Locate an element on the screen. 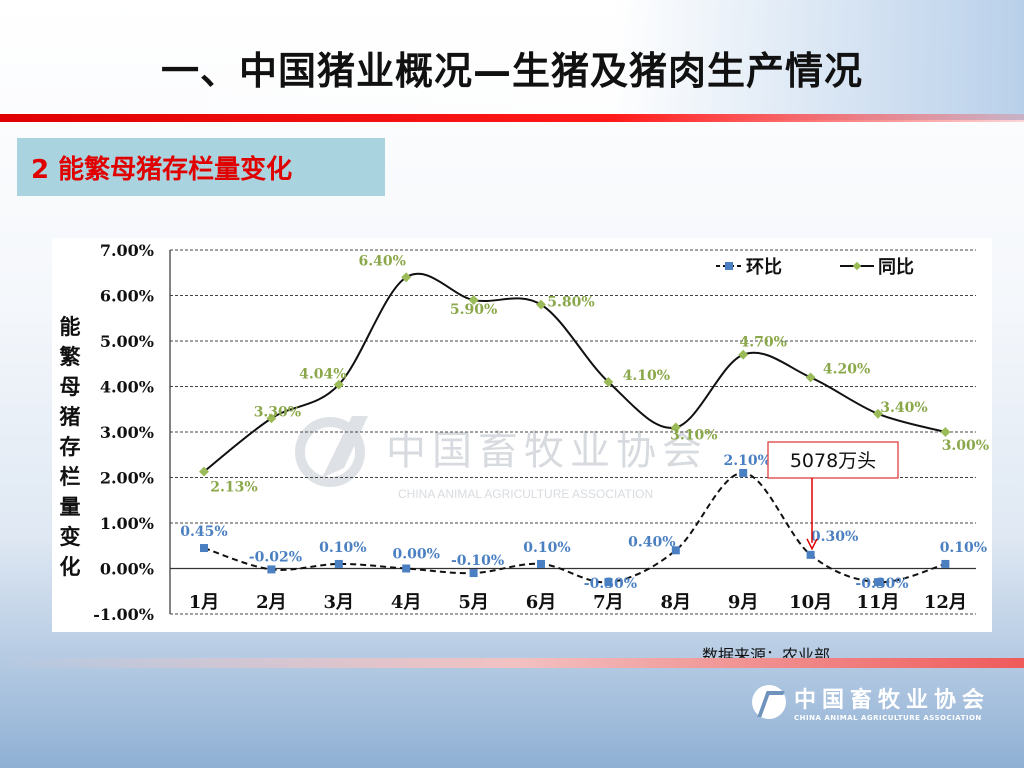  slide-subtitle: 2 能繁母猪存栏量变化 is located at coordinates (162, 169).